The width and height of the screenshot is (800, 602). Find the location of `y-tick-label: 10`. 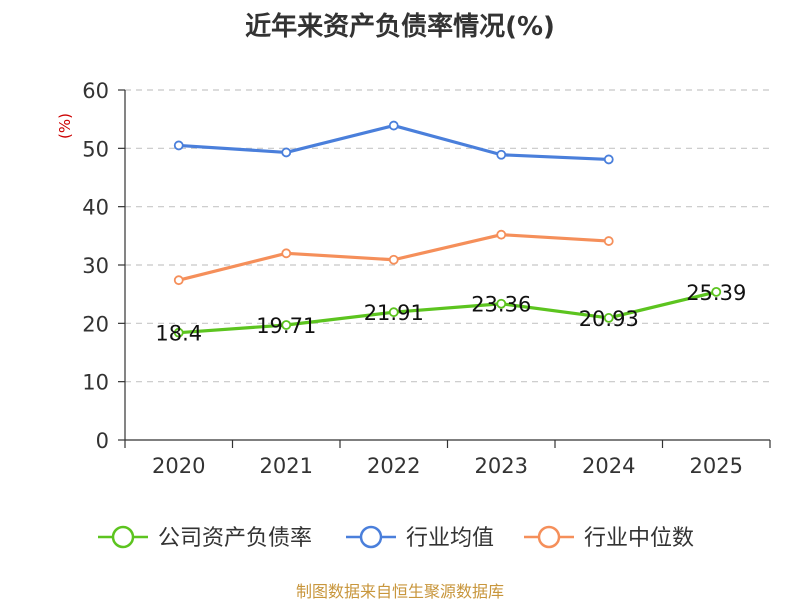

y-tick-label: 10 is located at coordinates (95, 383).